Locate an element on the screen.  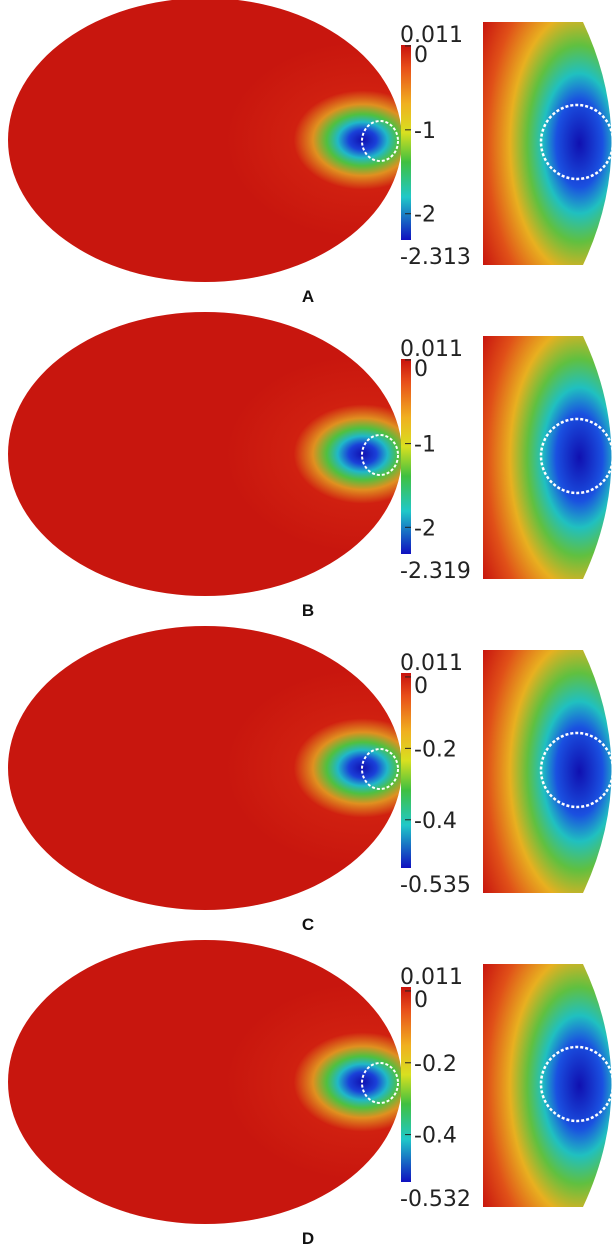
panel-label: D is located at coordinates (308, 1238).